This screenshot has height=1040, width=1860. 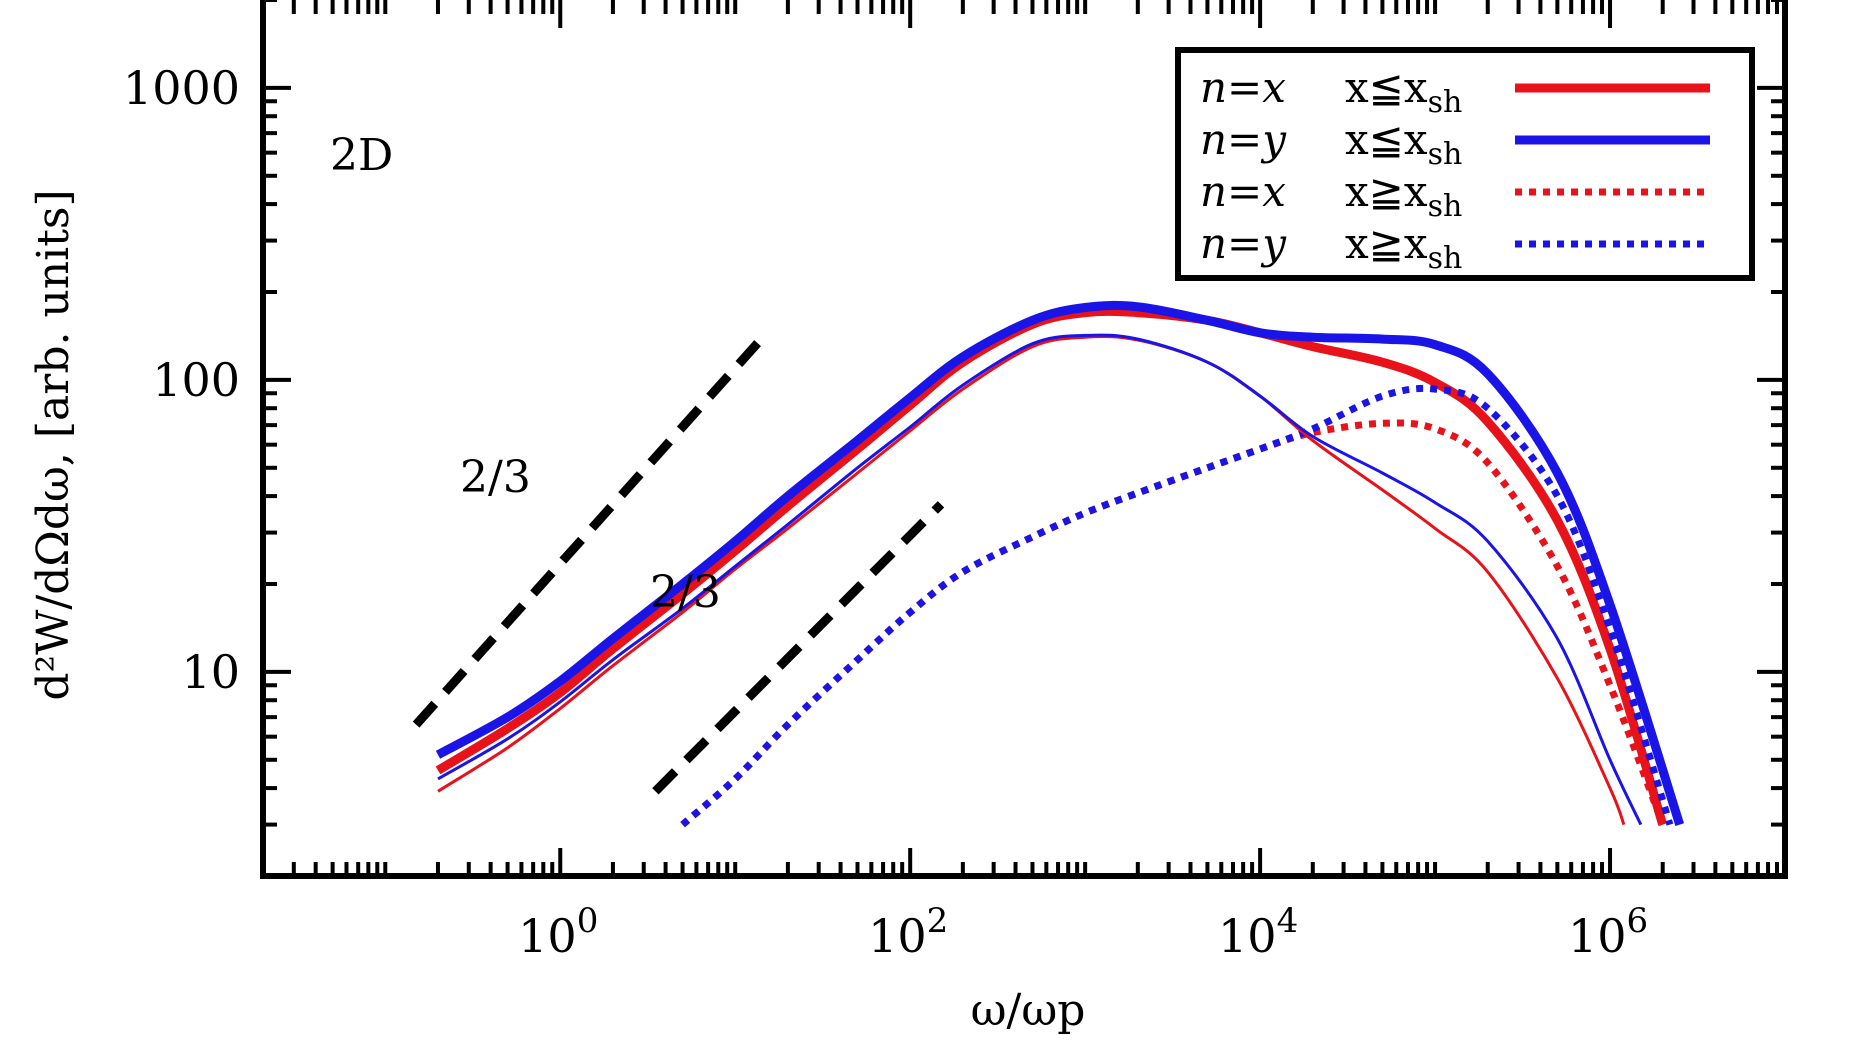 I want to click on y-axis-title: d²W/dΩdω, [arb. units], so click(x=53, y=444).